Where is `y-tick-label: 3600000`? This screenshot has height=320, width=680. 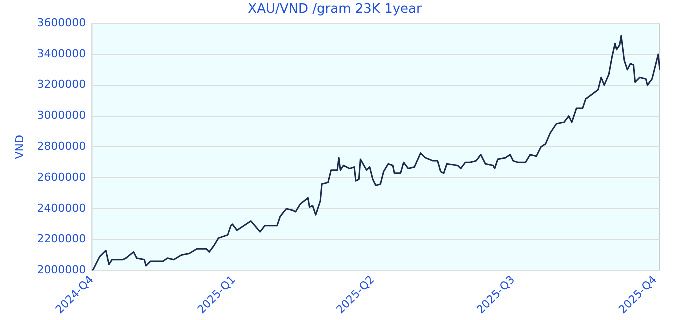
y-tick-label: 3600000 is located at coordinates (61, 23).